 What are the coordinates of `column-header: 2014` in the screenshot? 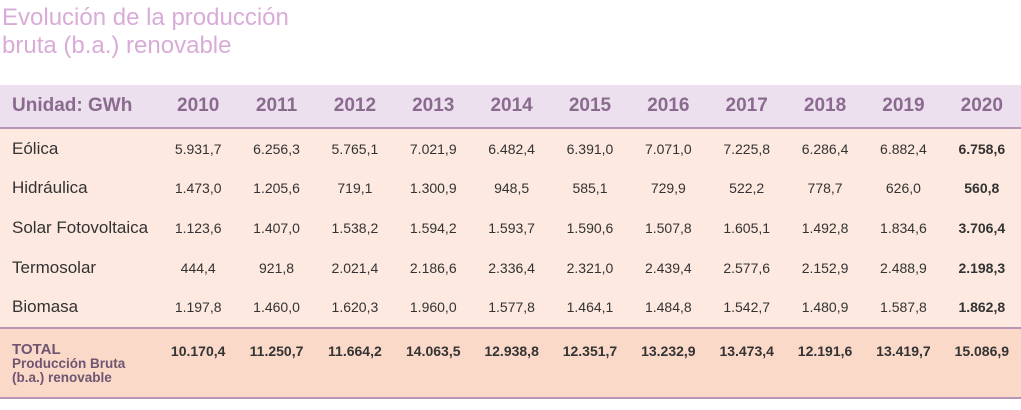 It's located at (511, 107).